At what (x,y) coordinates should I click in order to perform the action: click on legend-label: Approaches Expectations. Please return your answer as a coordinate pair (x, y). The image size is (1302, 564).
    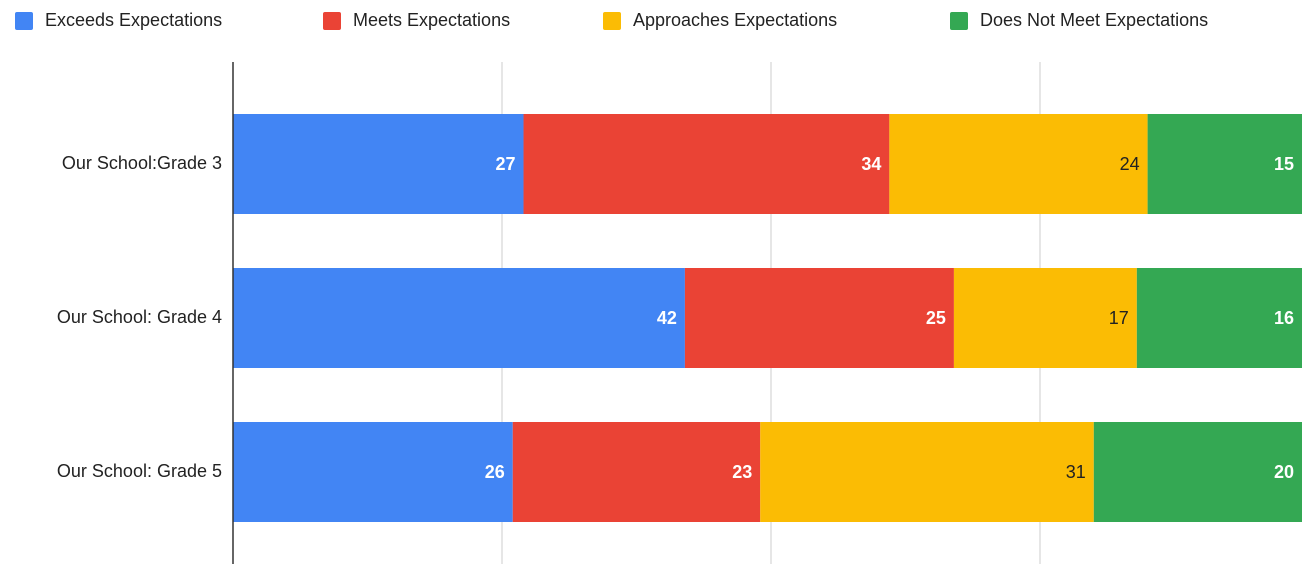
    Looking at the image, I should click on (735, 20).